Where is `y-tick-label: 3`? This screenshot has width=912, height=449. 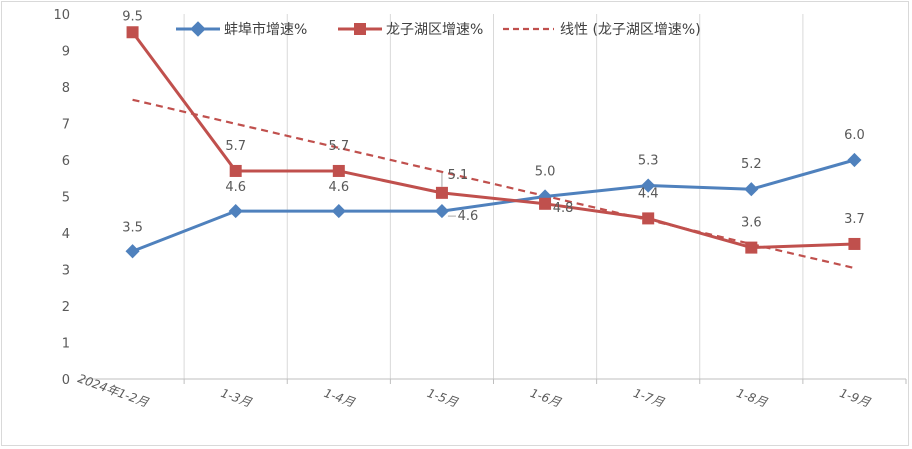 y-tick-label: 3 is located at coordinates (66, 271).